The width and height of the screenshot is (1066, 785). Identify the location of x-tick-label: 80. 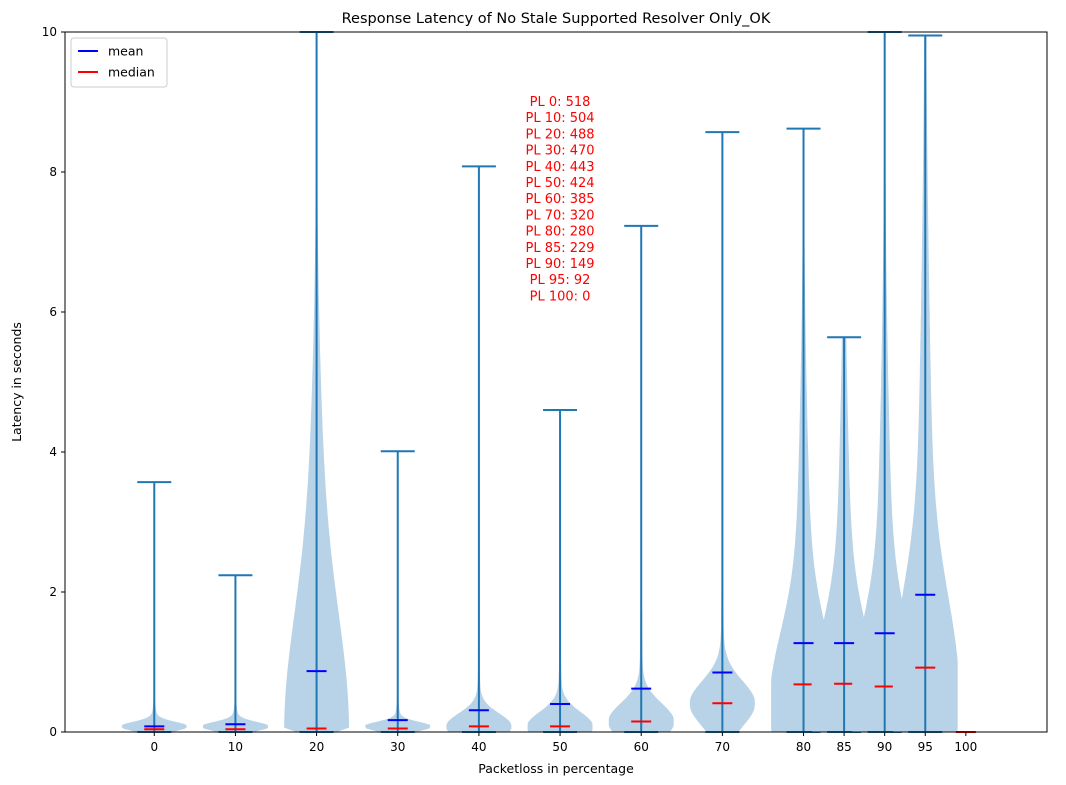
(803, 747).